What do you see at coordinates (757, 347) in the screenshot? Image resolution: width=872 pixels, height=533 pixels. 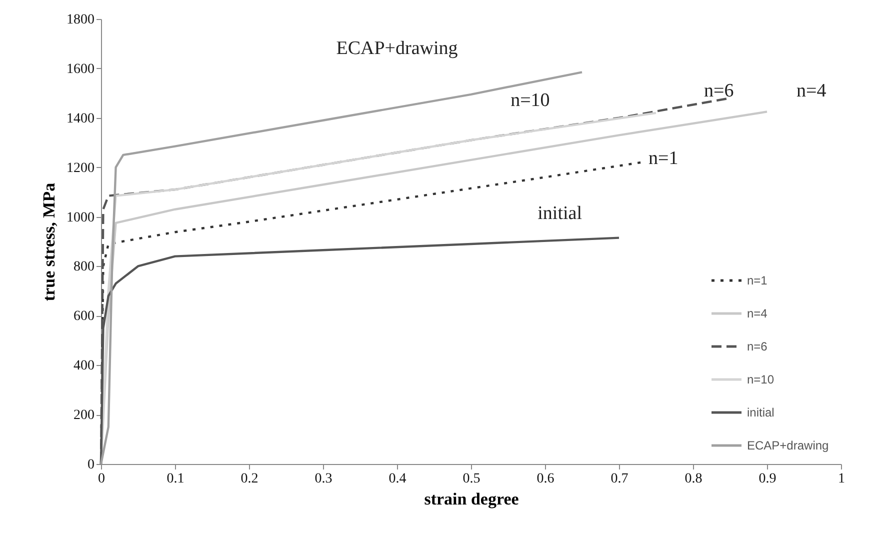 I see `legend-label: n=6` at bounding box center [757, 347].